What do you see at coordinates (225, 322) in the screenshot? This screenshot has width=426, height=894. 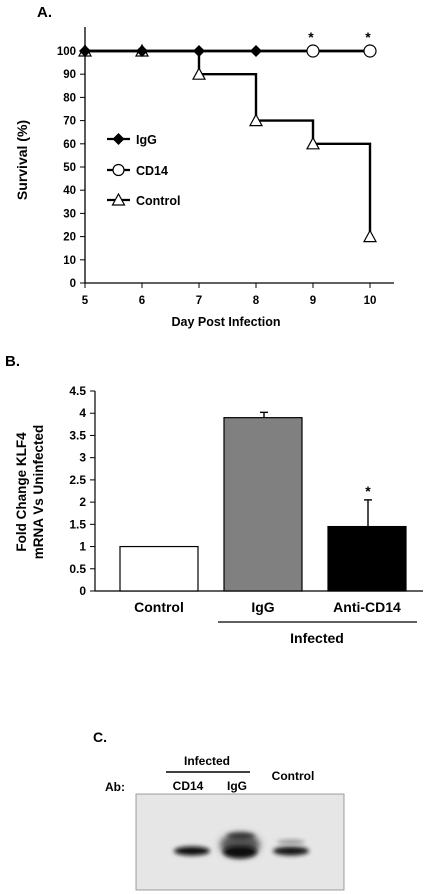 I see `survival-x-axis-label: Day Post Infection` at bounding box center [225, 322].